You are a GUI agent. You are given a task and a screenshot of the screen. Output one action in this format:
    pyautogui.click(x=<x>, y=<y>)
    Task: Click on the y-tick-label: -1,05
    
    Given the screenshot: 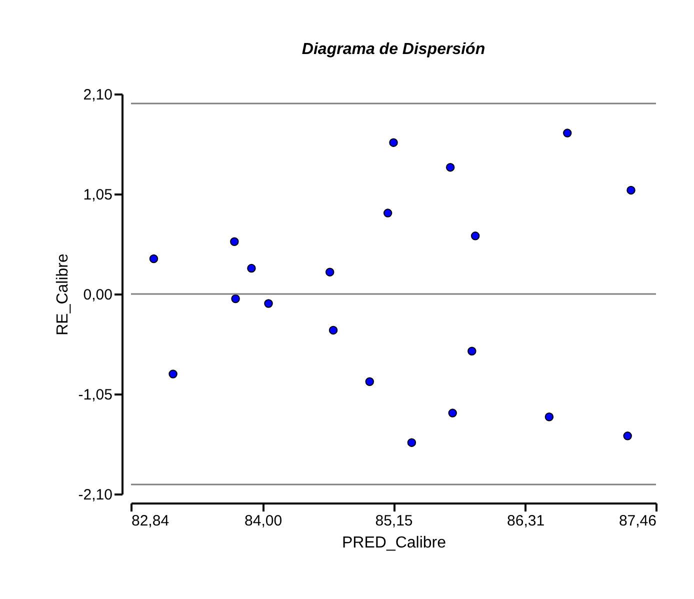 What is the action you would take?
    pyautogui.click(x=95, y=395)
    